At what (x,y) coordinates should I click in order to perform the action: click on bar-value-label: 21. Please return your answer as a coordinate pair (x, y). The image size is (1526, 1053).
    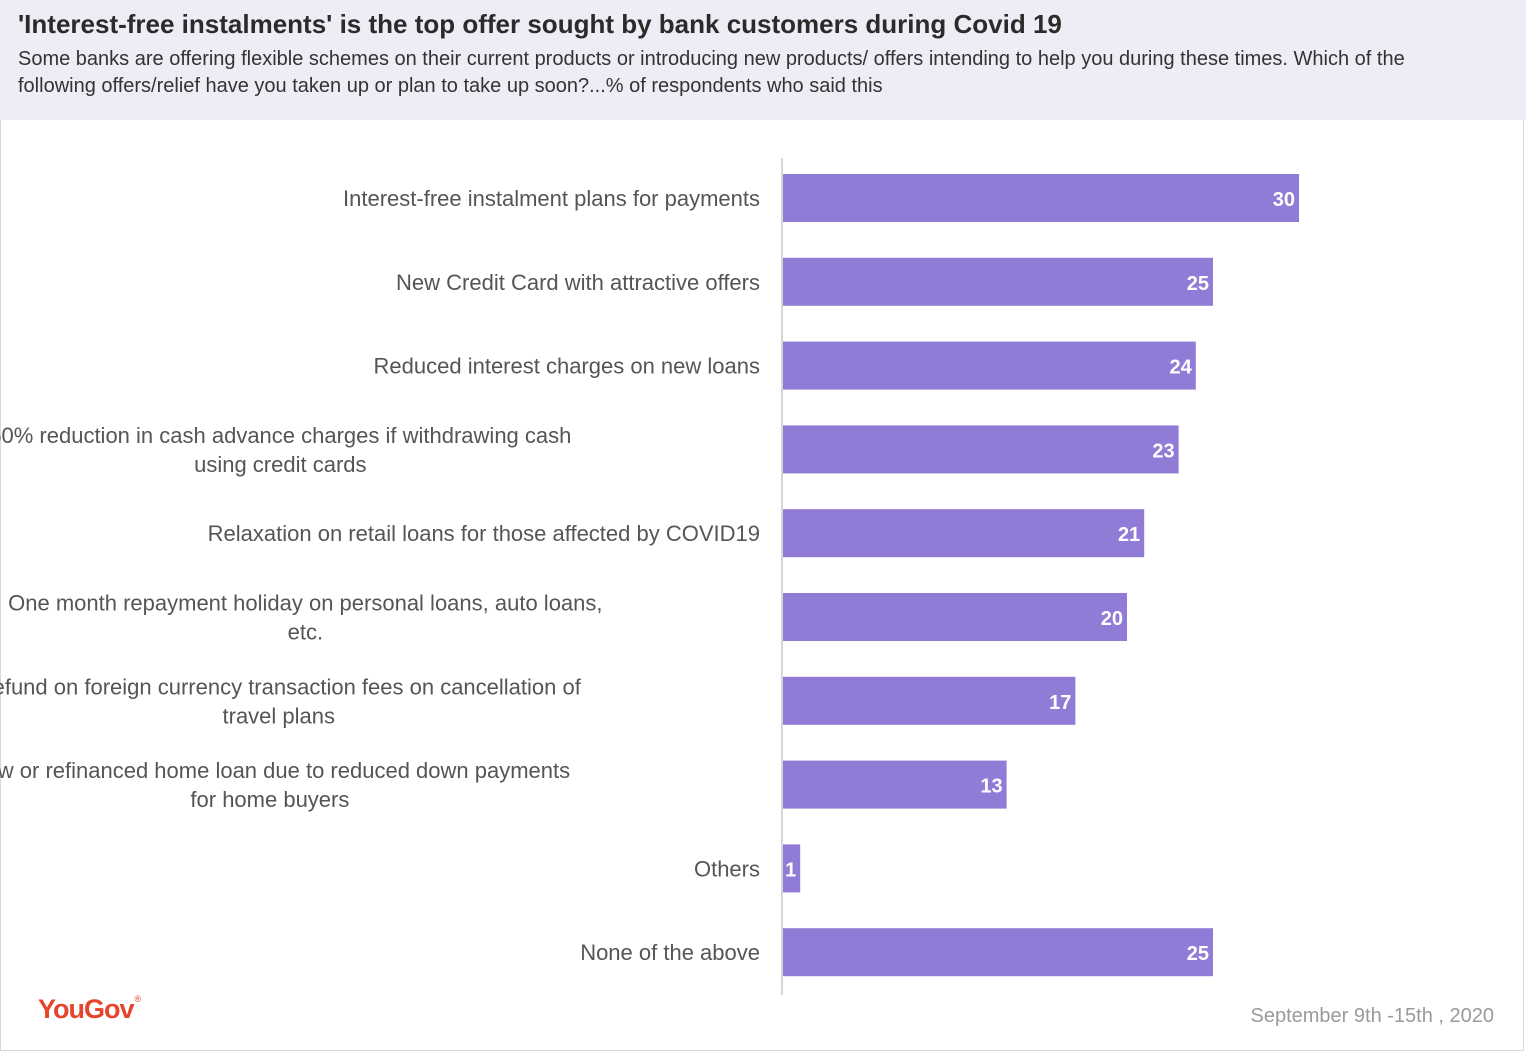
    Looking at the image, I should click on (1129, 535).